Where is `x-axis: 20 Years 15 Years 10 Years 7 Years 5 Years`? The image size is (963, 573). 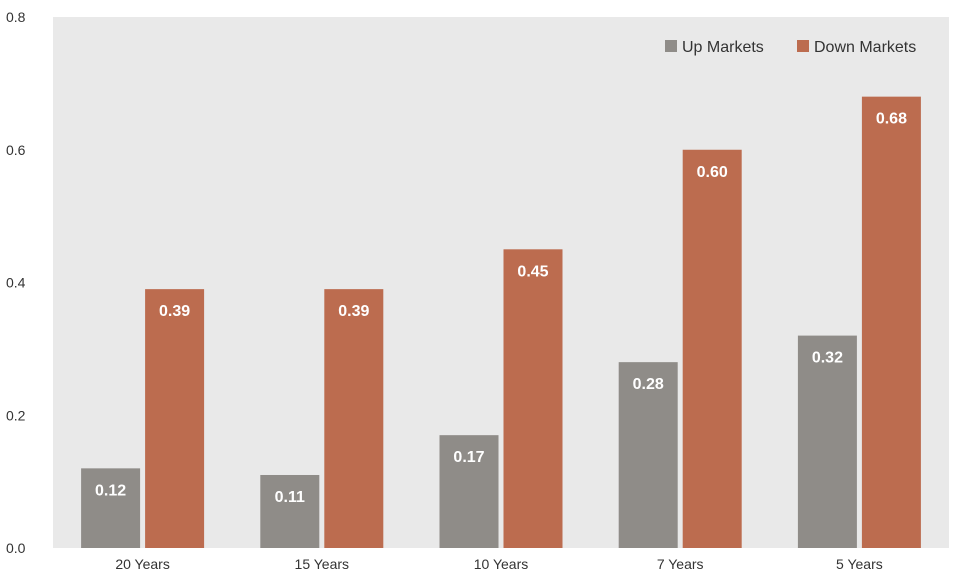
x-axis: 20 Years 15 Years 10 Years 7 Years 5 Years is located at coordinates (498, 564).